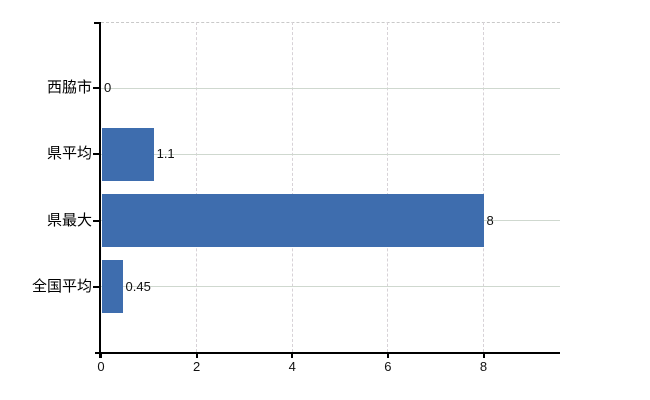 The image size is (650, 400). I want to click on x-tick-label: 6, so click(388, 366).